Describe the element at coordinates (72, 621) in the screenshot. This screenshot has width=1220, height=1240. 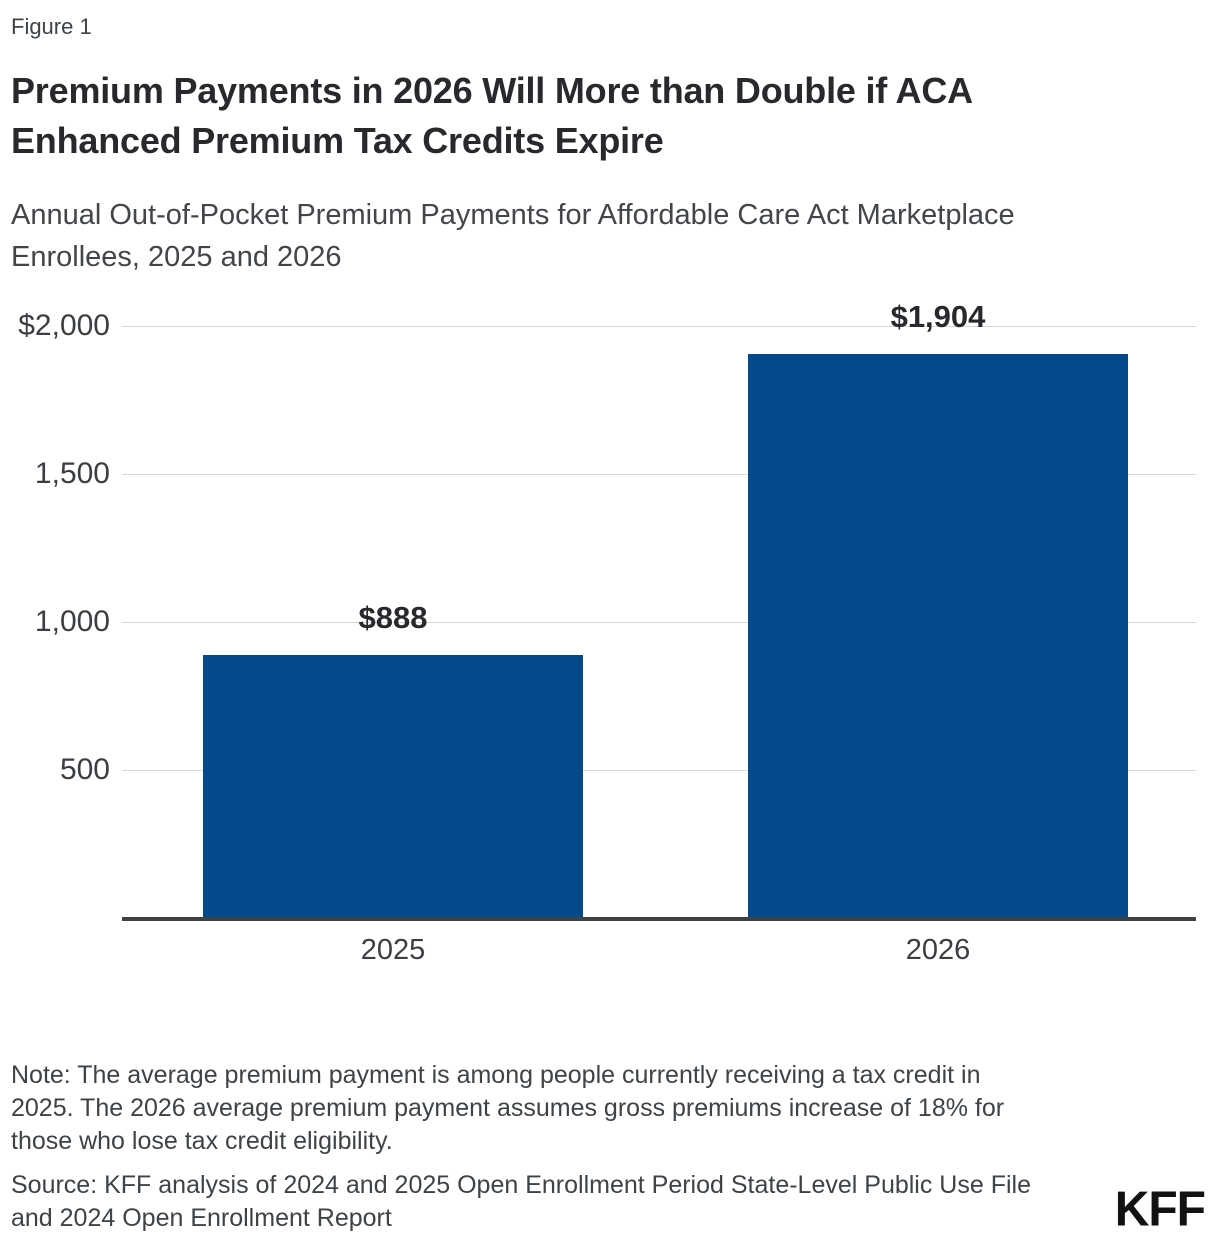
I see `y-axis-tick-label: 1,000` at that location.